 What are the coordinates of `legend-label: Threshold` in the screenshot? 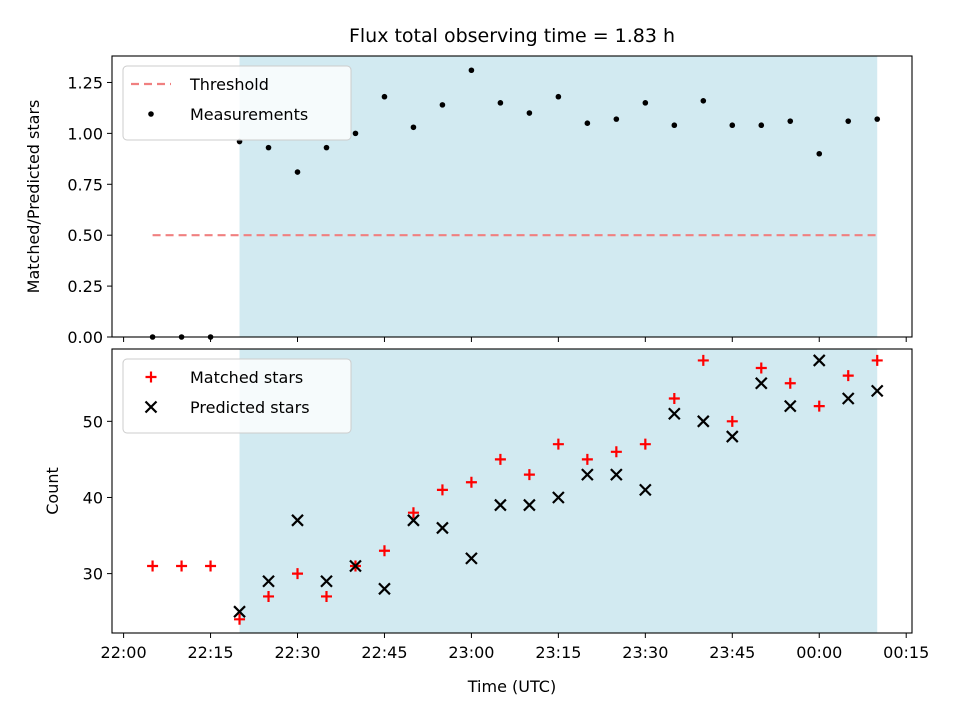 It's located at (229, 84).